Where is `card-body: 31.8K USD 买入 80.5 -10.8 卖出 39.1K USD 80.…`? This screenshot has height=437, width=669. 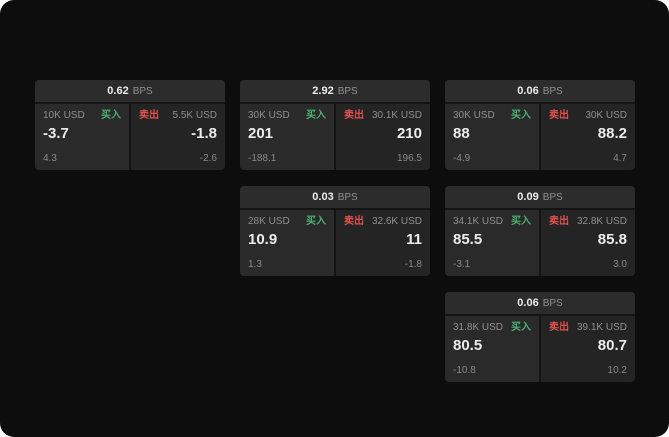
card-body: 31.8K USD 买入 80.5 -10.8 卖出 39.1K USD 80.… is located at coordinates (540, 349).